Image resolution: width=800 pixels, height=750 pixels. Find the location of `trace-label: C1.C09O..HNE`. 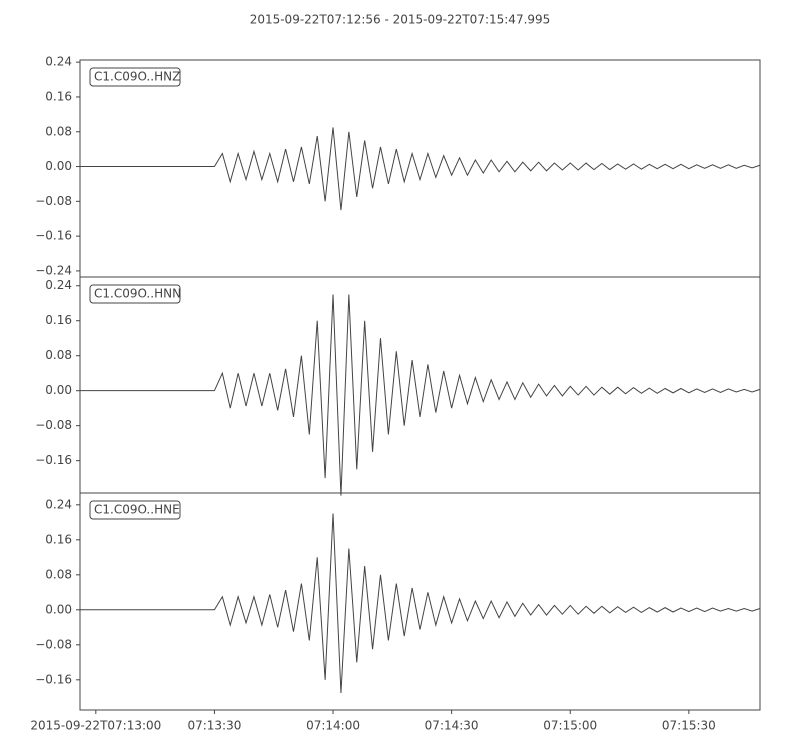

trace-label: C1.C09O..HNE is located at coordinates (137, 510).